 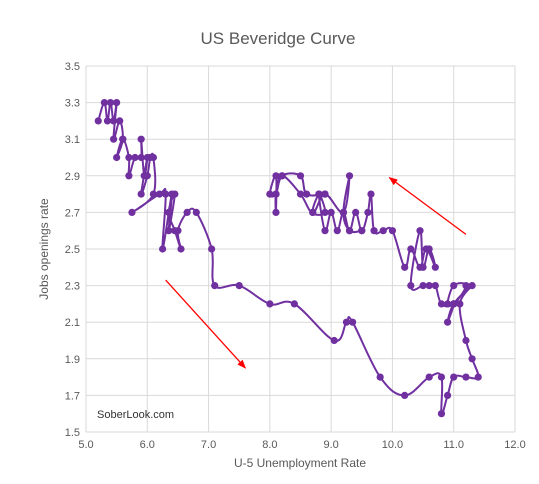 I want to click on x-tick-label: 6.0, so click(x=147, y=445).